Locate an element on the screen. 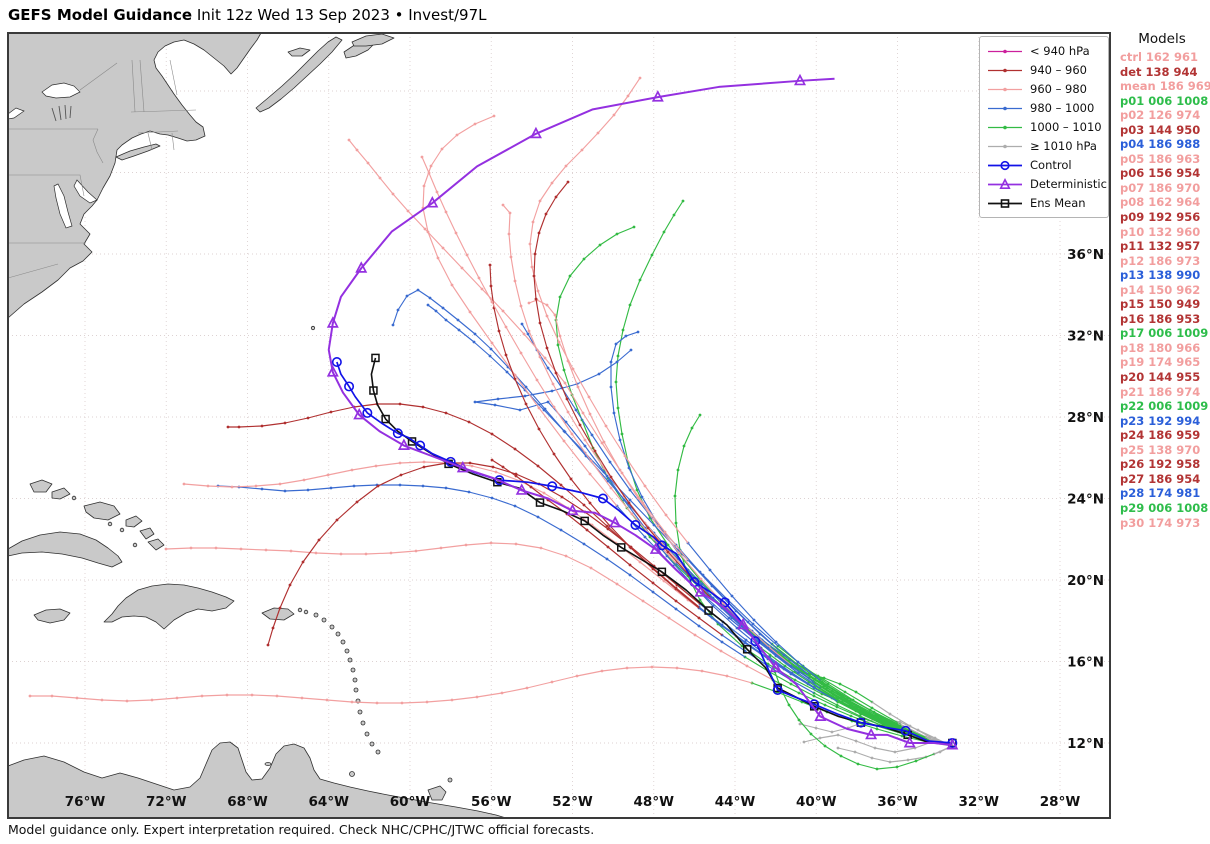 The height and width of the screenshot is (844, 1210). newfoundland-edge is located at coordinates (373, 40).